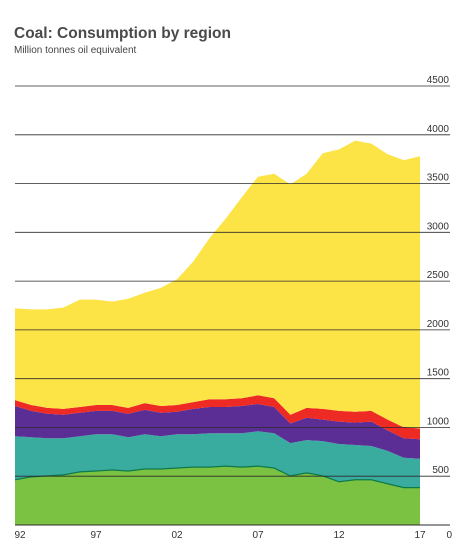 This screenshot has width=472, height=554. Describe the element at coordinates (220, 535) in the screenshot. I see `x-axis-ticks: 92 97 02 07 12 17` at that location.